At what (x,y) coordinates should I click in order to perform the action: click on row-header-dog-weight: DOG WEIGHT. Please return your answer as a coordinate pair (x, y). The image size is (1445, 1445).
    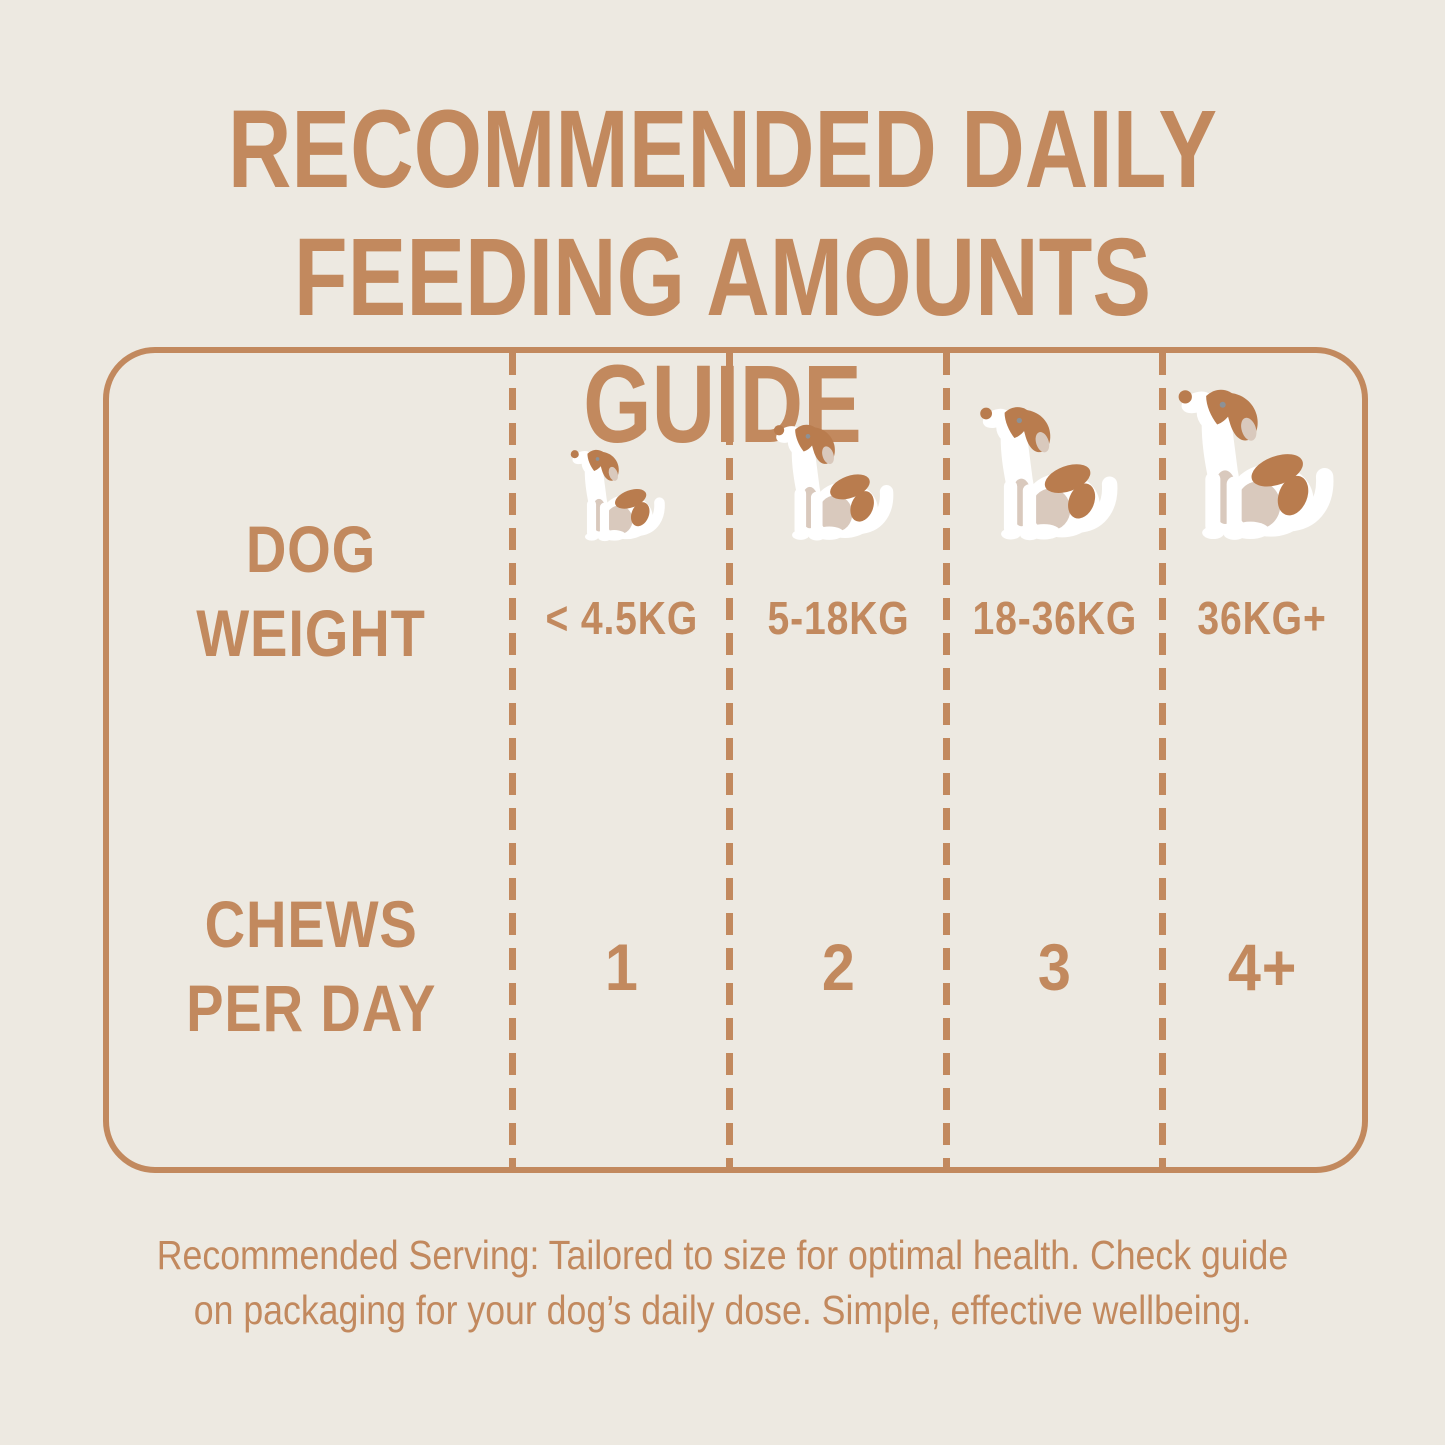
    Looking at the image, I should click on (311, 568).